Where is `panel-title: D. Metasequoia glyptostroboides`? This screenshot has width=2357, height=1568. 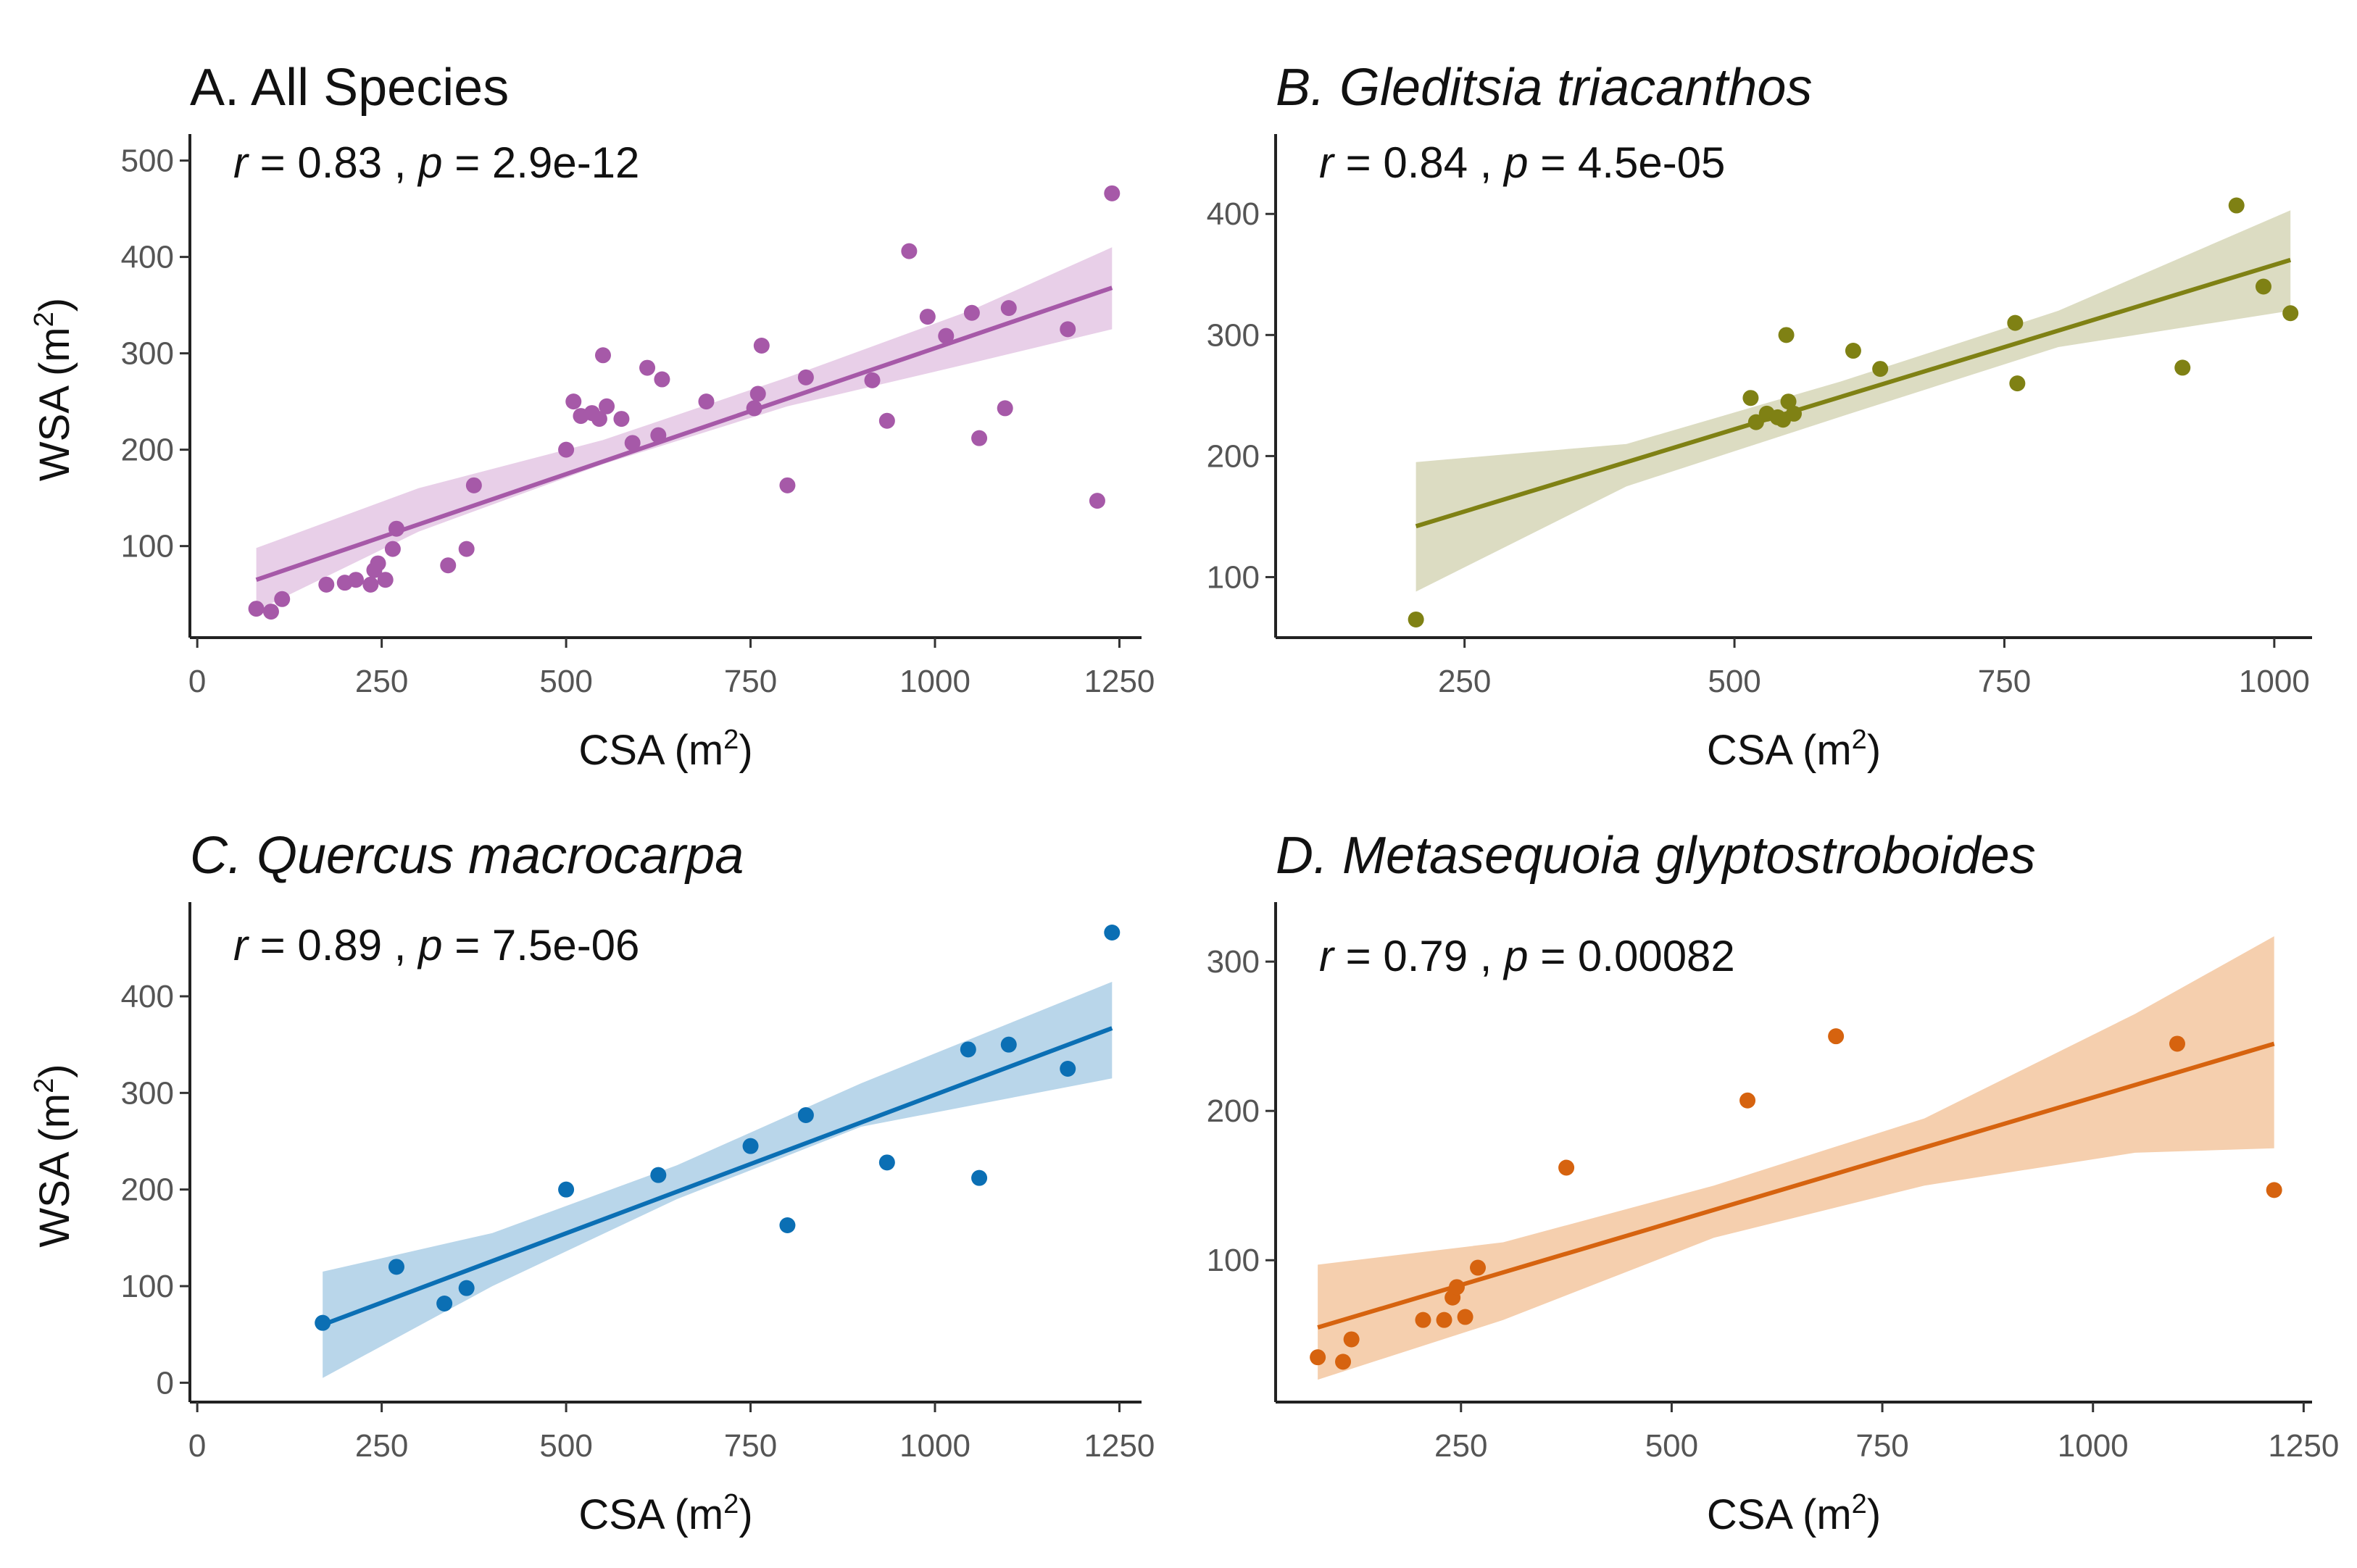 panel-title: D. Metasequoia glyptostroboides is located at coordinates (1656, 856).